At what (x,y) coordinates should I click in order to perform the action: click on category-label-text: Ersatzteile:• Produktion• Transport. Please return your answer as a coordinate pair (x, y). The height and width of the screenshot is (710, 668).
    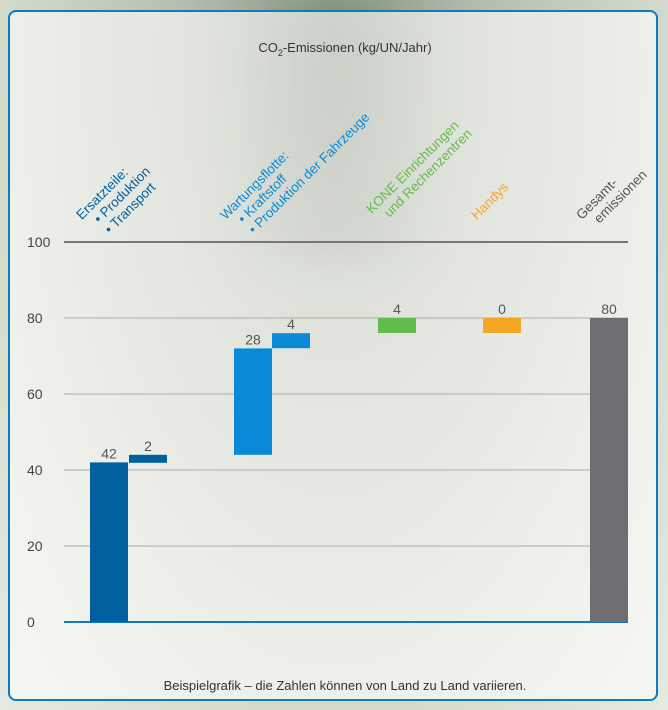
    Looking at the image, I should click on (118, 198).